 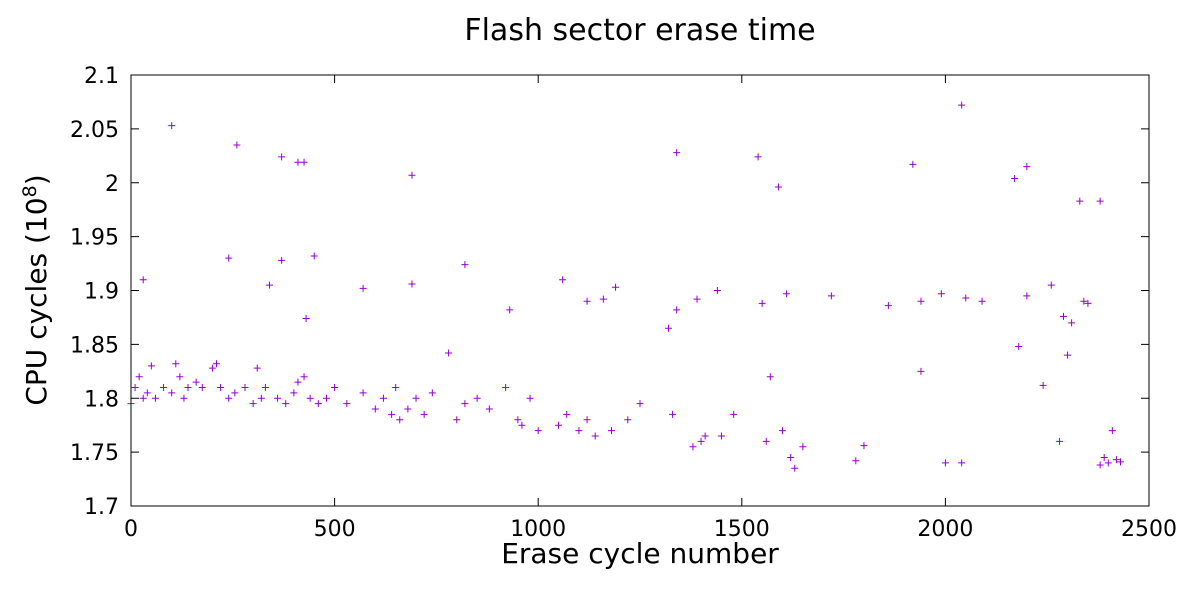 I want to click on x-tick-label: 1000, so click(x=538, y=529).